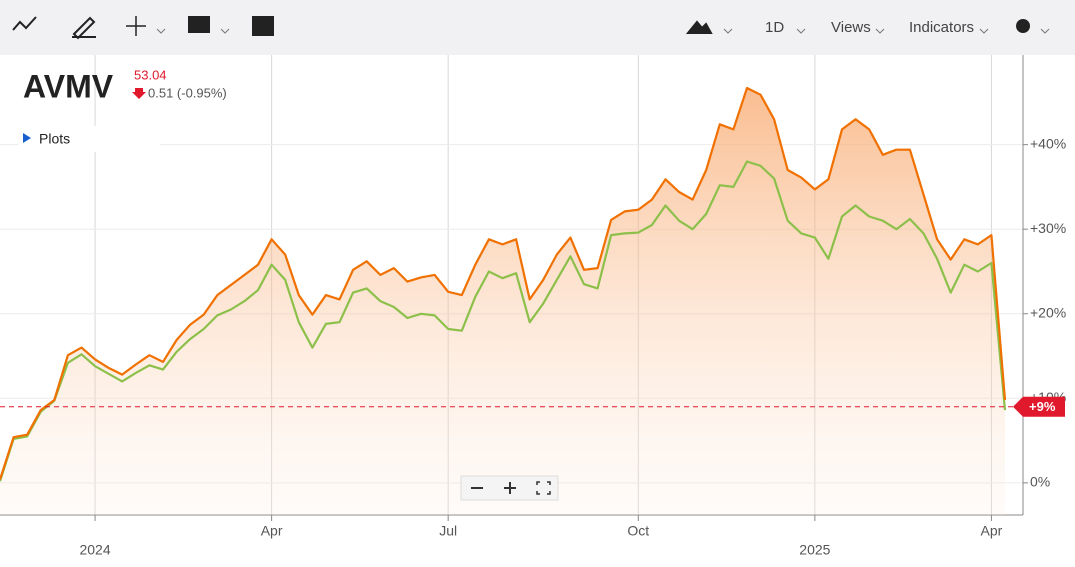 Image resolution: width=1075 pixels, height=567 pixels. I want to click on y-tick-label: +40%, so click(1048, 143).